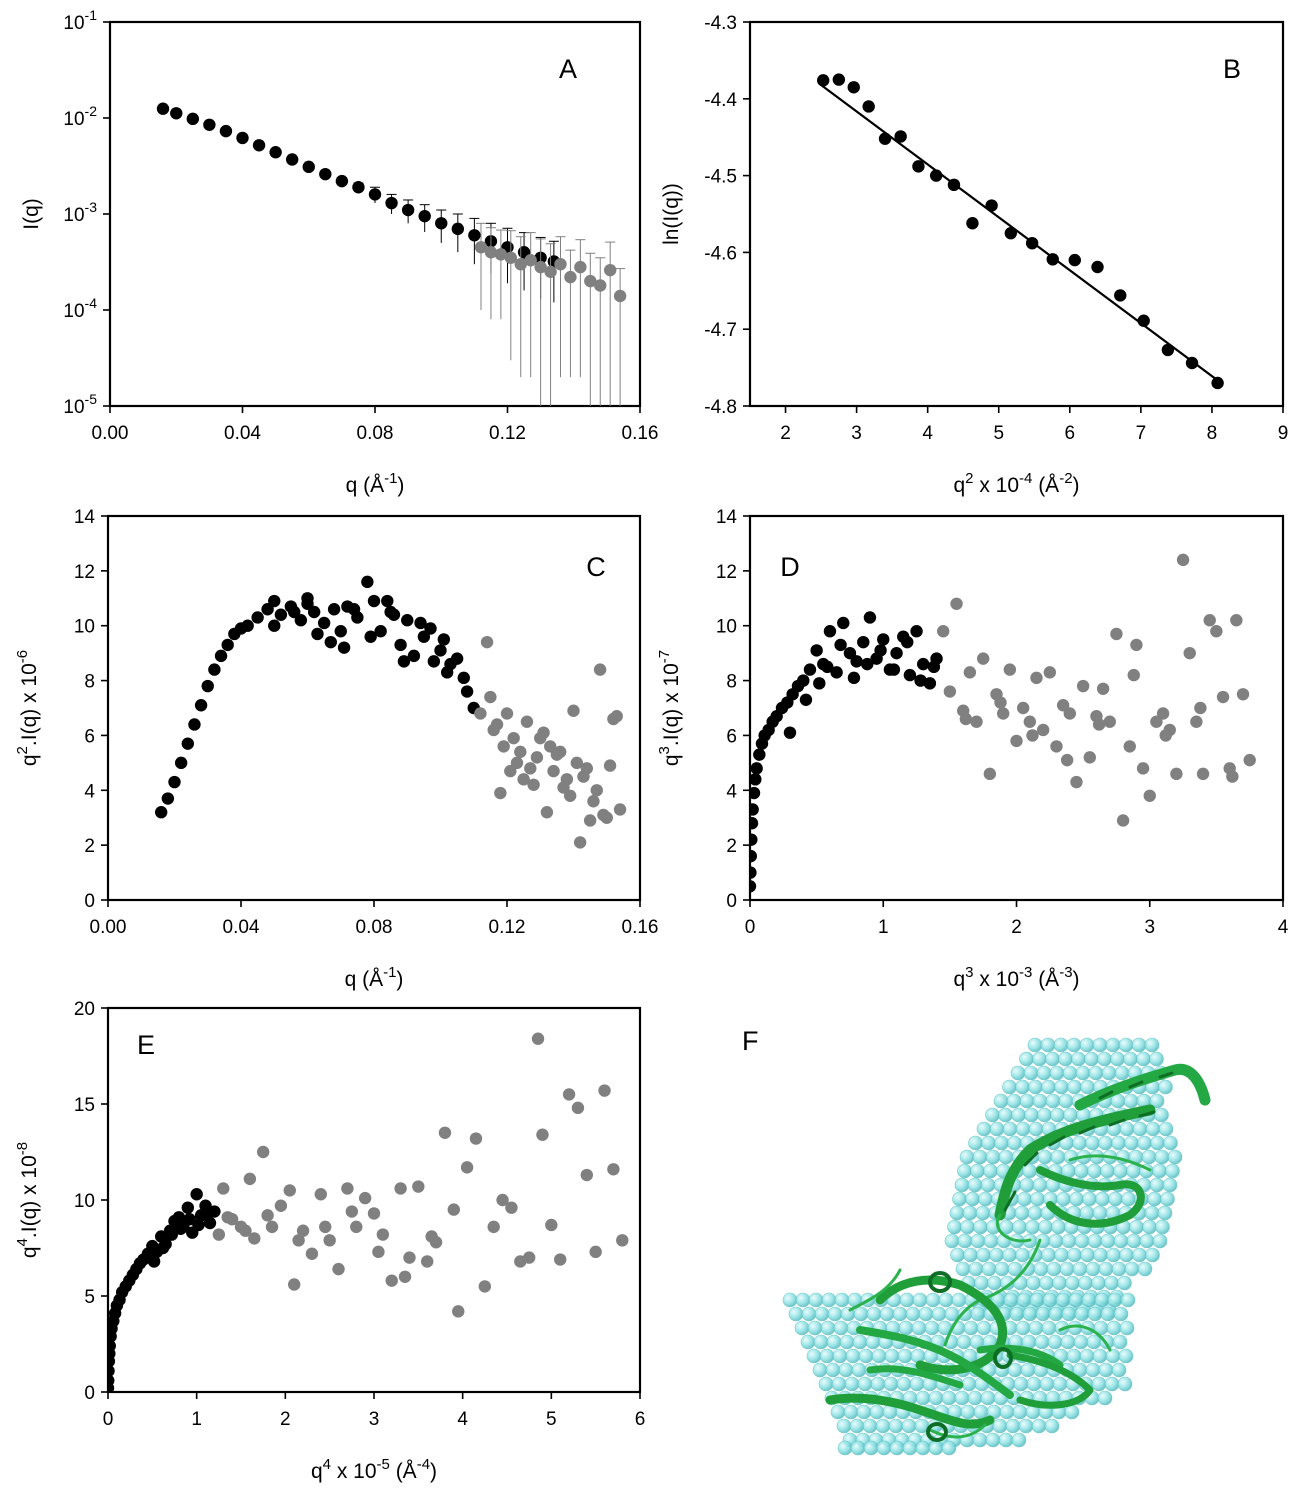 Image resolution: width=1297 pixels, height=1489 pixels. Describe the element at coordinates (80, 212) in the screenshot. I see `y-tick-label: 10⁻³` at that location.